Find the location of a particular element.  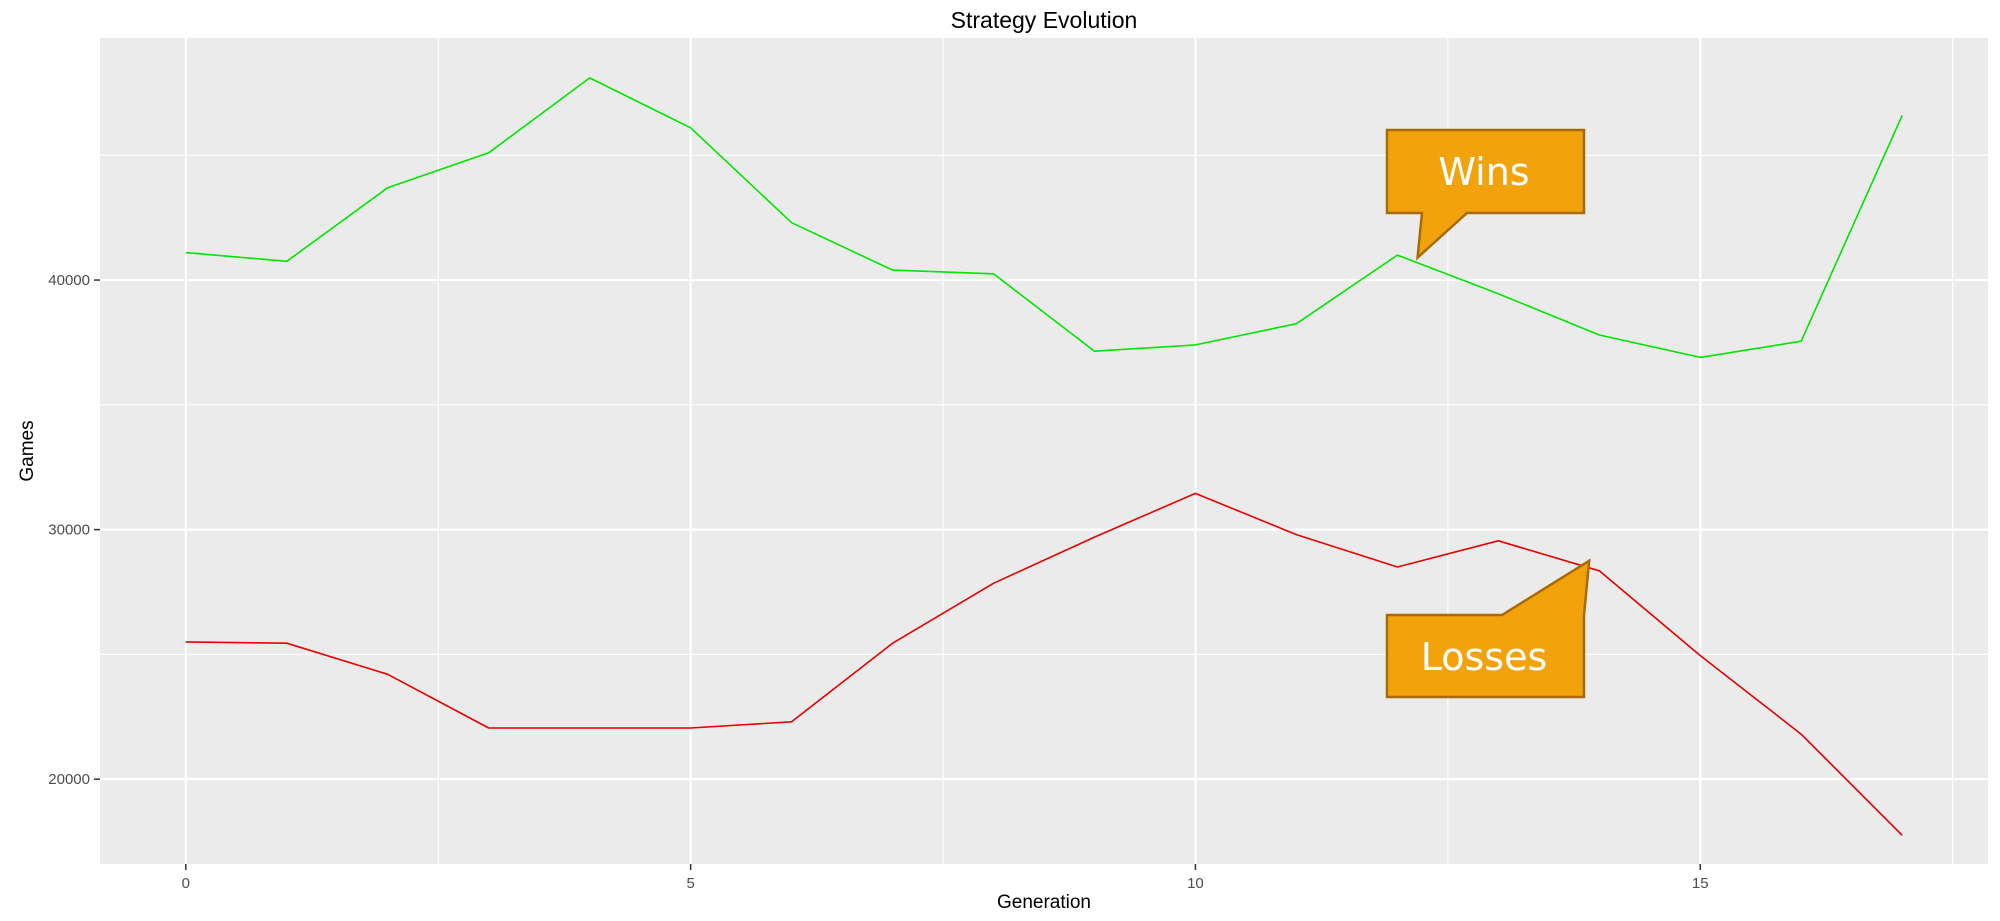

losses-callout-label: Losses is located at coordinates (1484, 657).